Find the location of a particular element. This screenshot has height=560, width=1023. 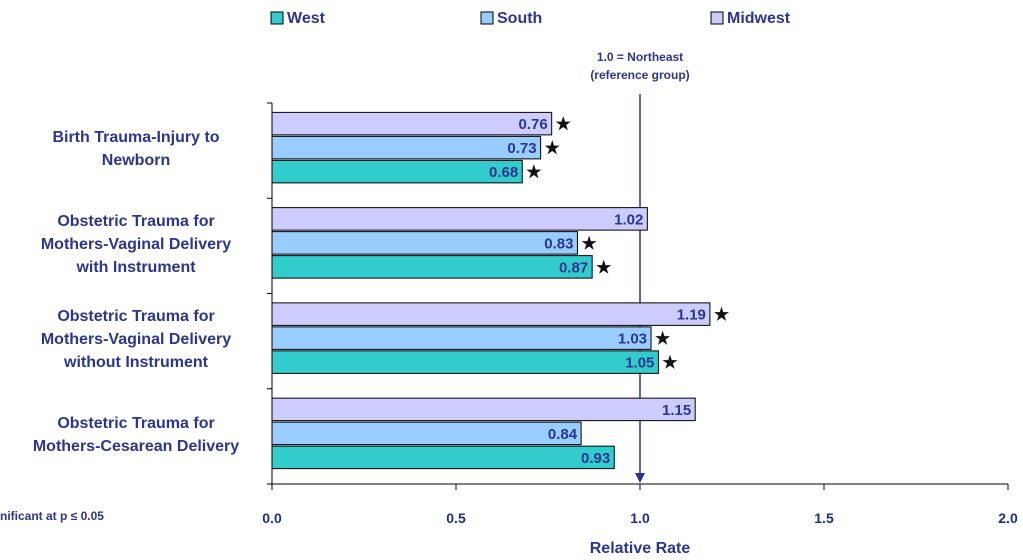

category-label-1-line-2: with Instrument is located at coordinates (135, 267).